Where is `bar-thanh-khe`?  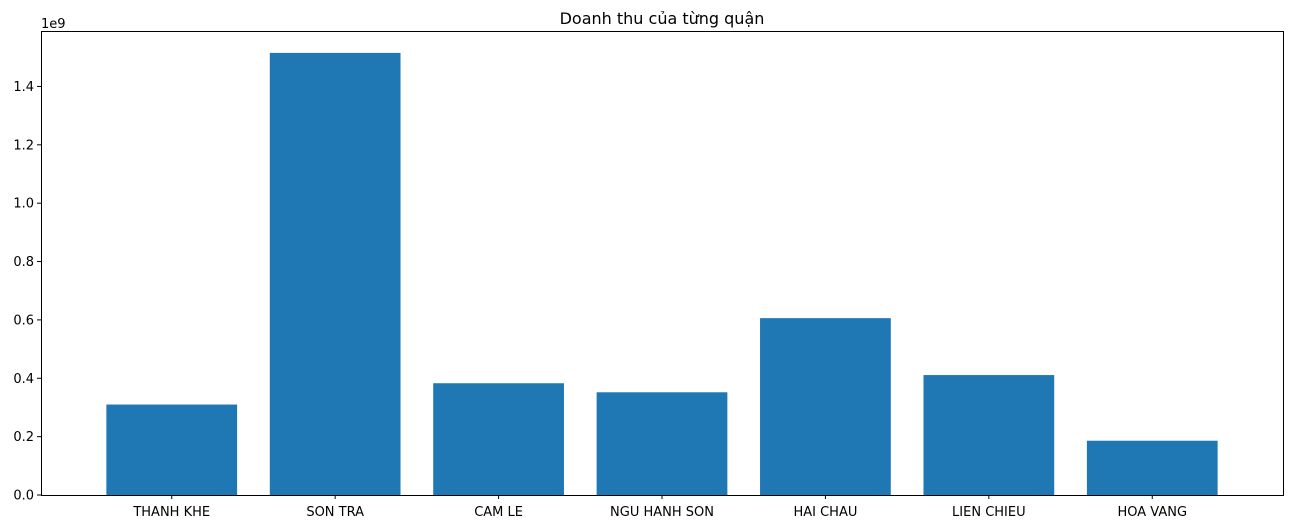 bar-thanh-khe is located at coordinates (172, 449).